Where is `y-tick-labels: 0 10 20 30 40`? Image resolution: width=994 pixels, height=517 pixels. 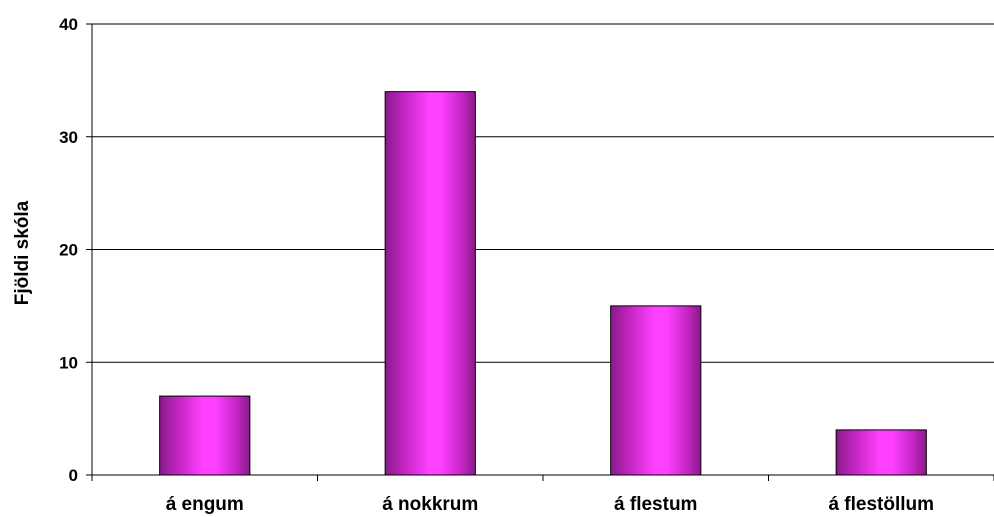
y-tick-labels: 0 10 20 30 40 is located at coordinates (68, 250).